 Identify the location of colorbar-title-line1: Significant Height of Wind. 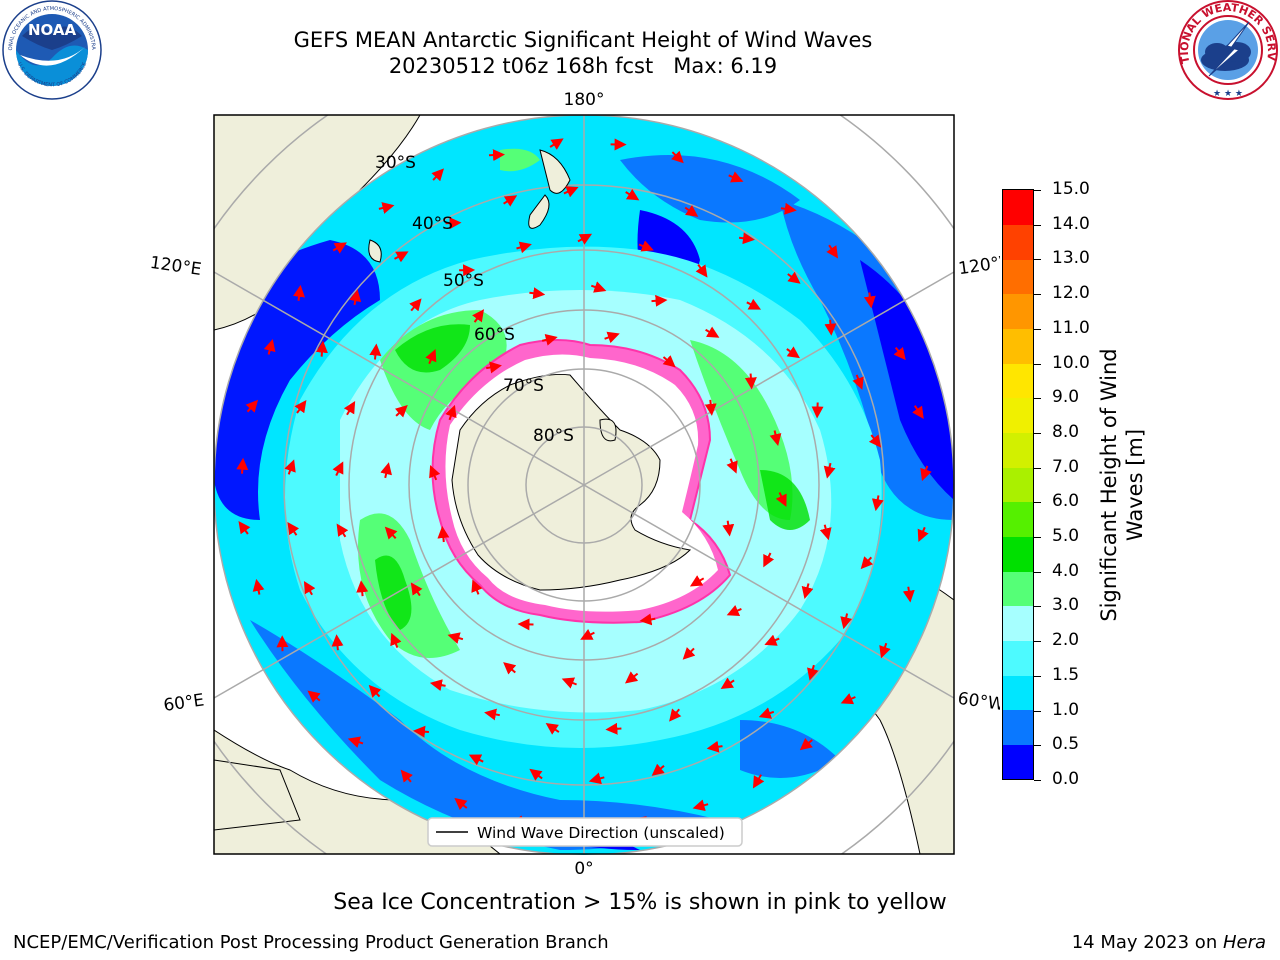
(1109, 485).